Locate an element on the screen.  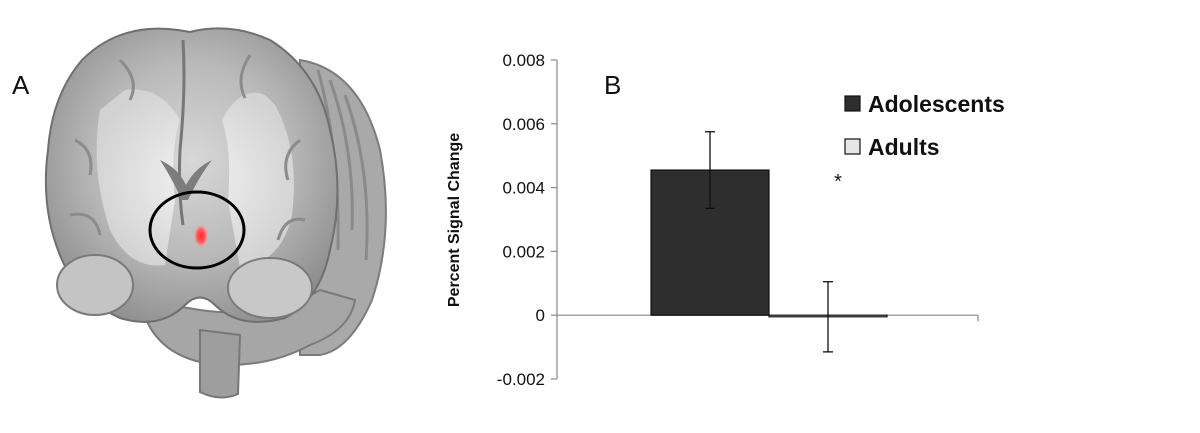
y-tick-label: 0.002 is located at coordinates (523, 251).